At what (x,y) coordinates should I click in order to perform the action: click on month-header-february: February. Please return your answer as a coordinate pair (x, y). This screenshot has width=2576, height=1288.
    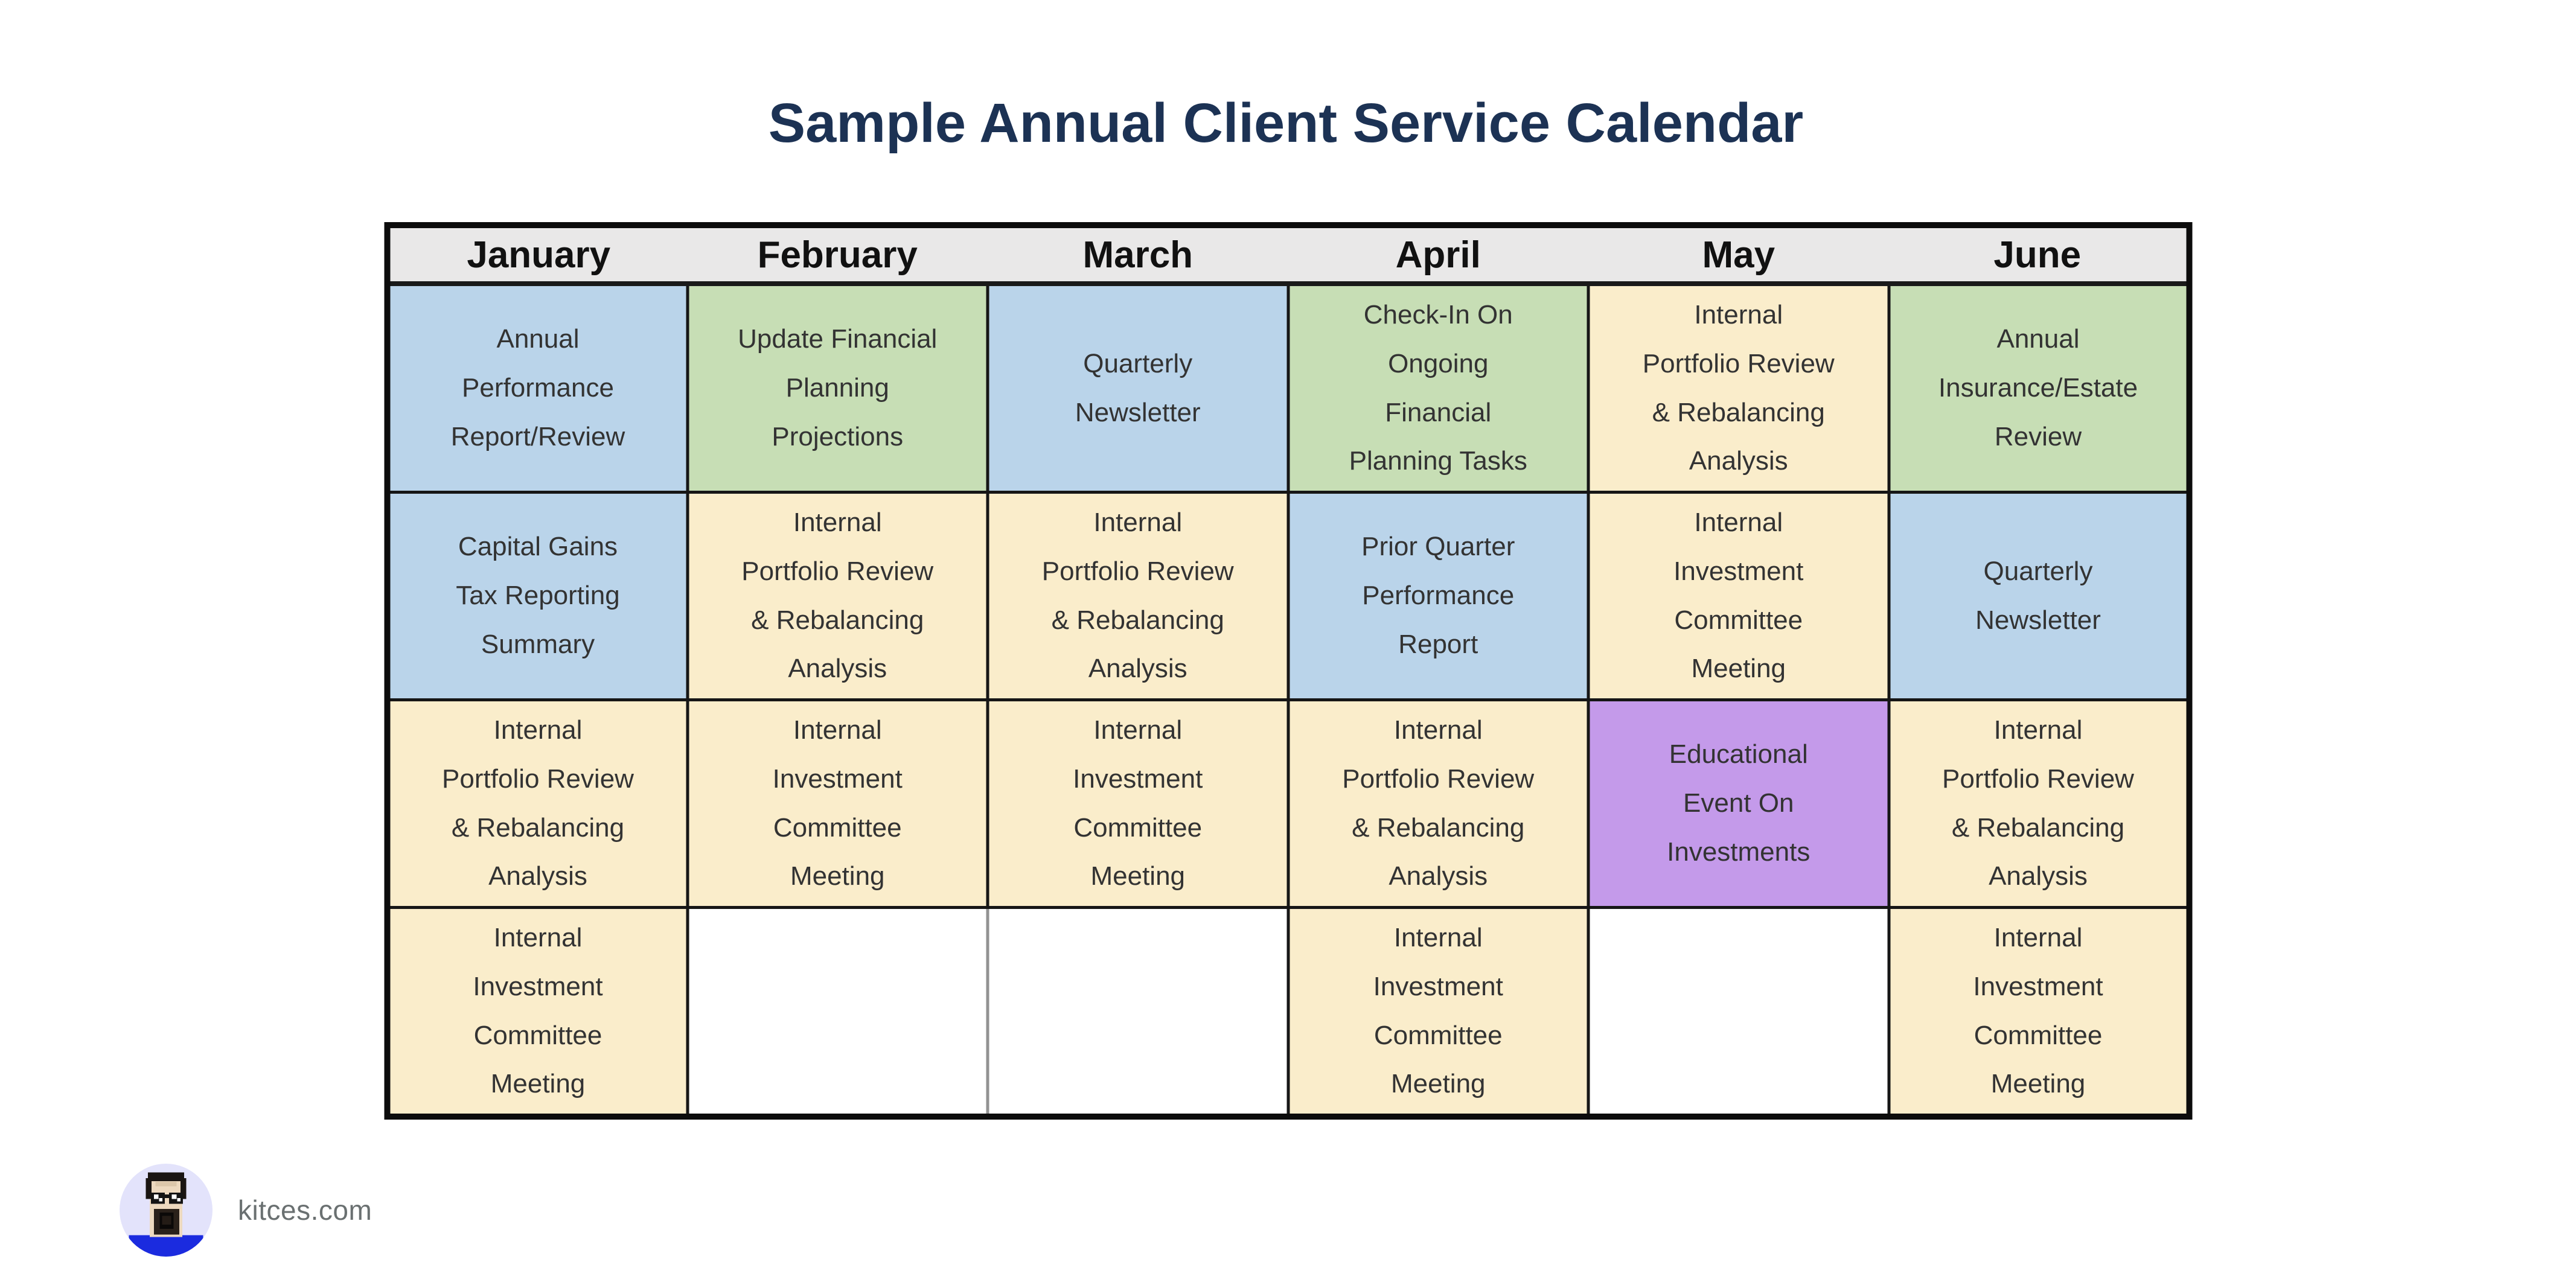
    Looking at the image, I should click on (837, 255).